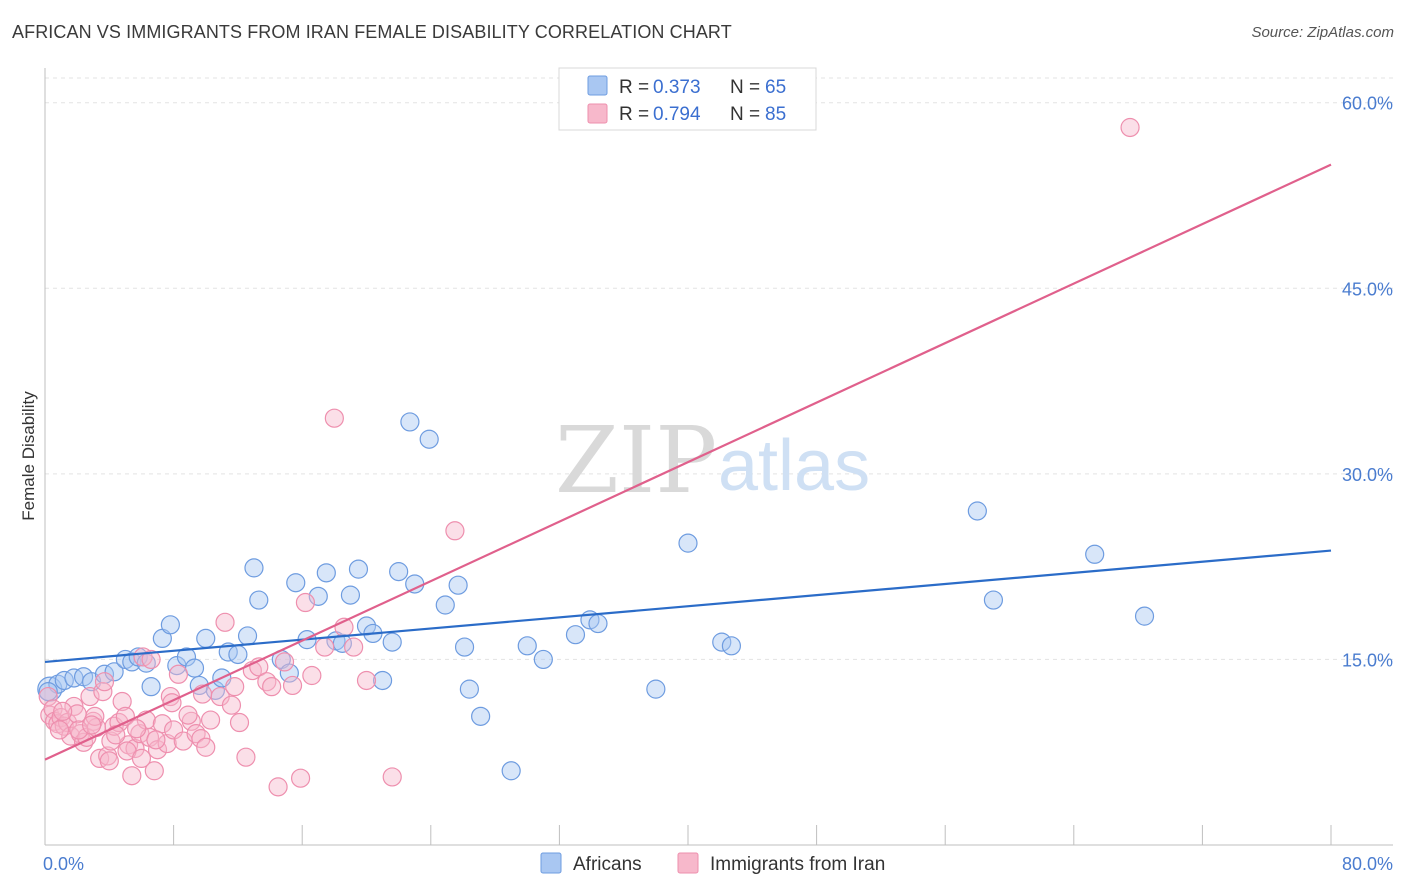  Describe the element at coordinates (634, 87) in the screenshot. I see `legend-r-label-africans: R =` at that location.